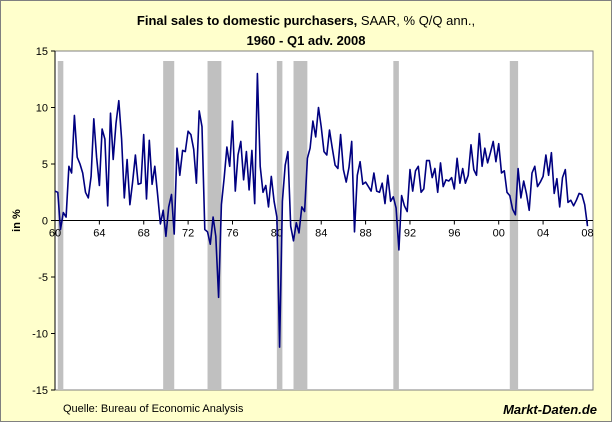 The width and height of the screenshot is (612, 422). Describe the element at coordinates (17, 220) in the screenshot. I see `y-axis-label: in %` at that location.